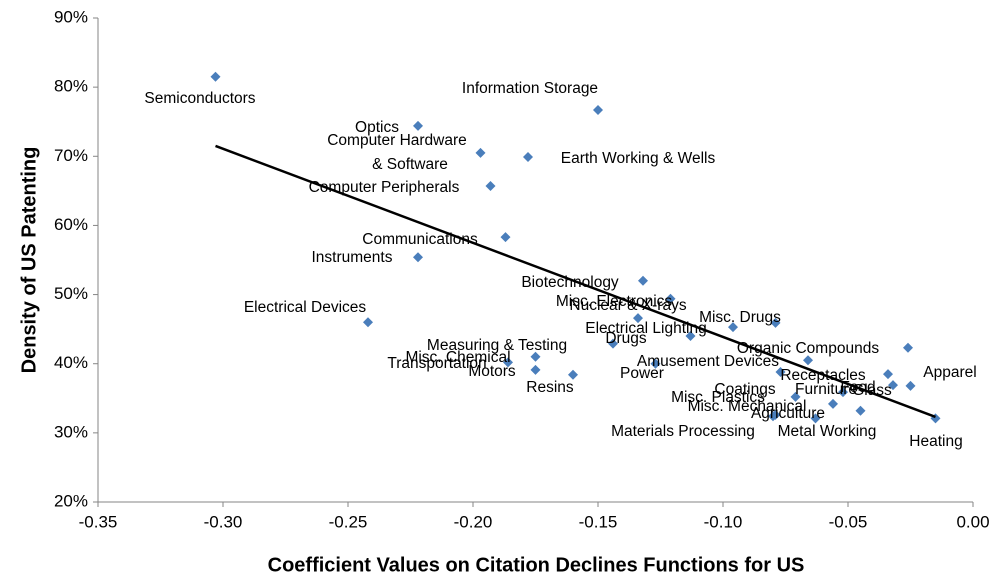 This screenshot has height=579, width=999. What do you see at coordinates (71, 16) in the screenshot?
I see `y-tick-label: 90%` at bounding box center [71, 16].